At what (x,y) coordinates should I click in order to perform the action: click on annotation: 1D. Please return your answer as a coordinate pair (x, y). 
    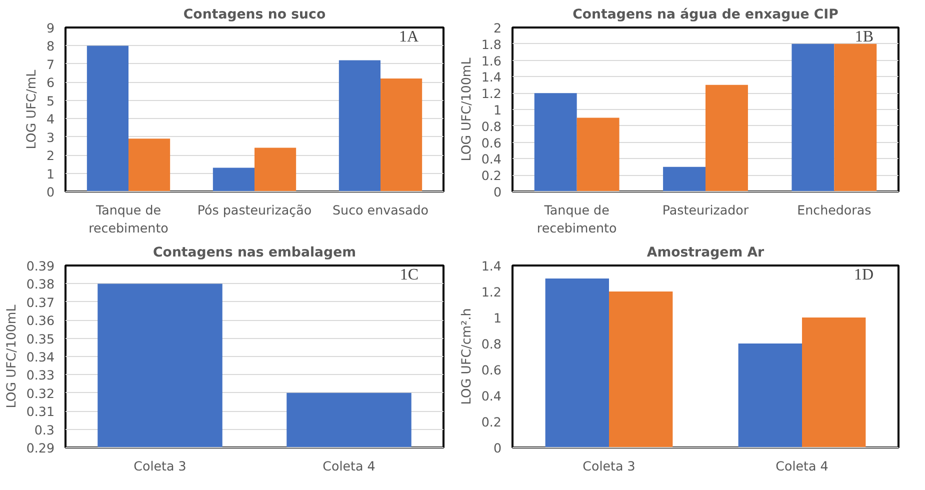
    Looking at the image, I should click on (864, 275).